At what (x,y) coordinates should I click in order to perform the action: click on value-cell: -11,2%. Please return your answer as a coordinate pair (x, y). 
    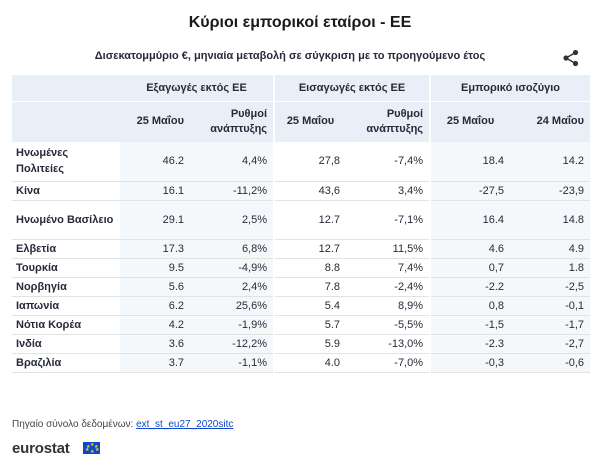
    Looking at the image, I should click on (232, 191).